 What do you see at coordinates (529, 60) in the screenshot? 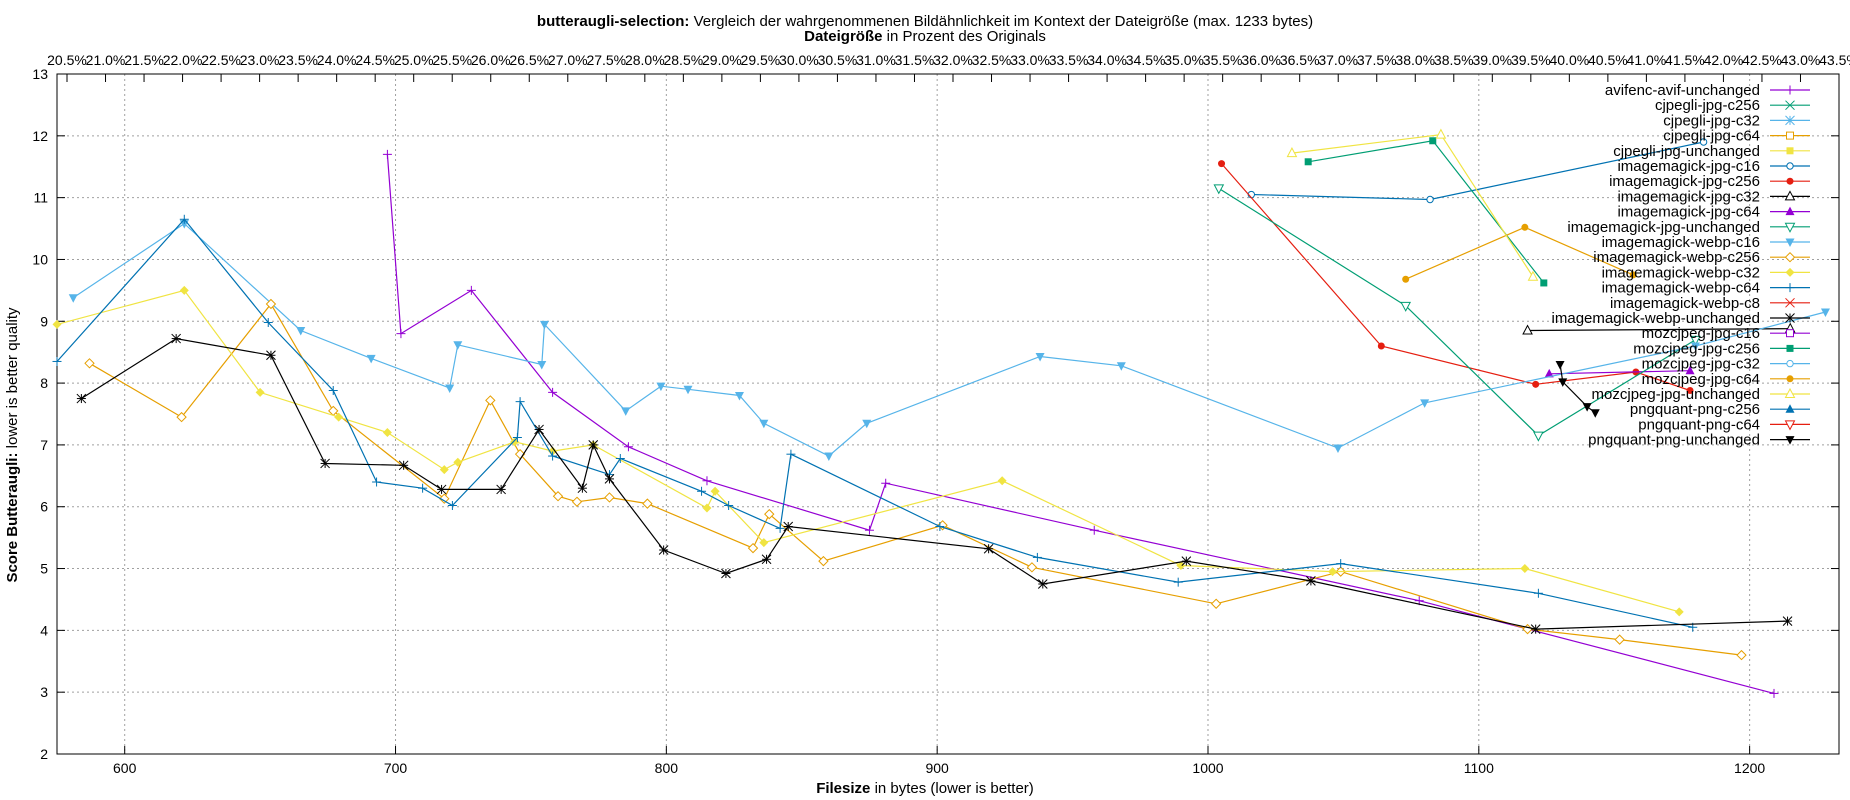
I see `x2-tick-label: 26.5%` at bounding box center [529, 60].